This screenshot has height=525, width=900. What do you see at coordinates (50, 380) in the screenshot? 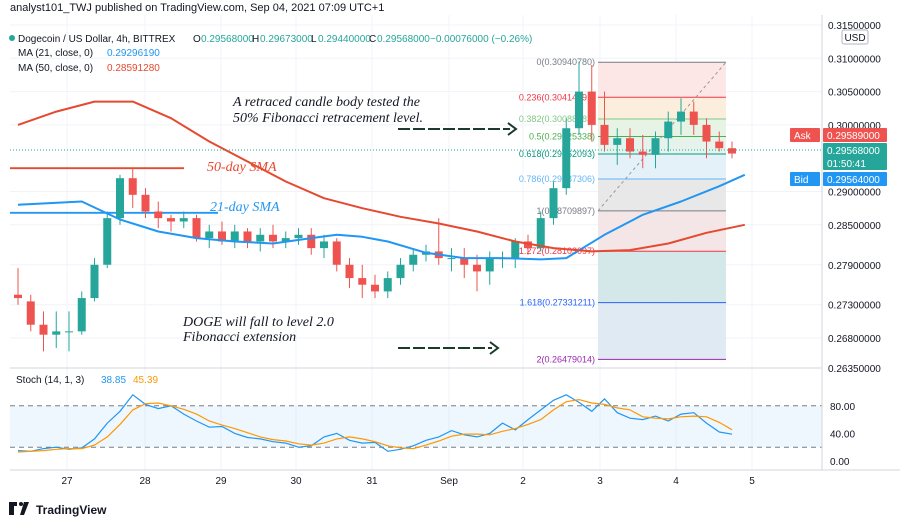
I see `stoch-label: Stoch (14, 1, 3)` at bounding box center [50, 380].